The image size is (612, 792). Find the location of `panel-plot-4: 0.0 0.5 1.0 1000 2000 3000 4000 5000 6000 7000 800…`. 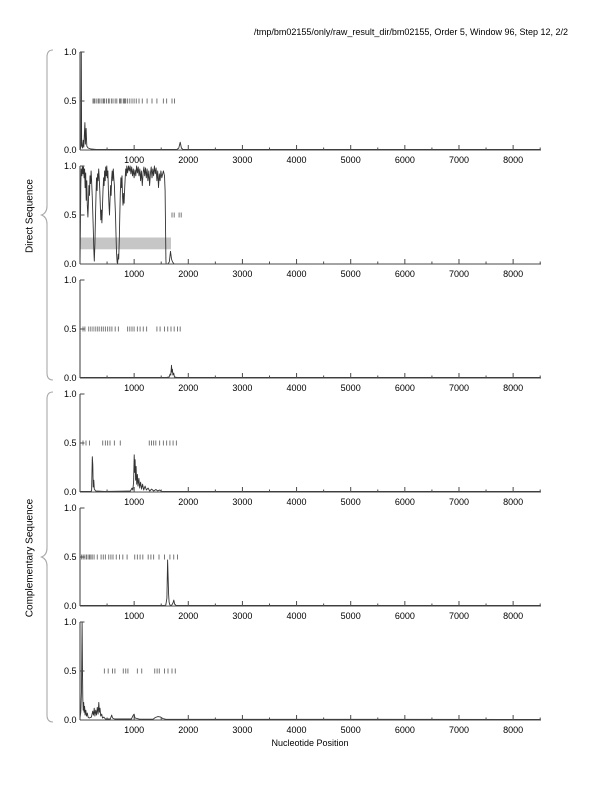

panel-plot-4: 0.0 0.5 1.0 1000 2000 3000 4000 5000 6000 7000 800… is located at coordinates (302, 448).